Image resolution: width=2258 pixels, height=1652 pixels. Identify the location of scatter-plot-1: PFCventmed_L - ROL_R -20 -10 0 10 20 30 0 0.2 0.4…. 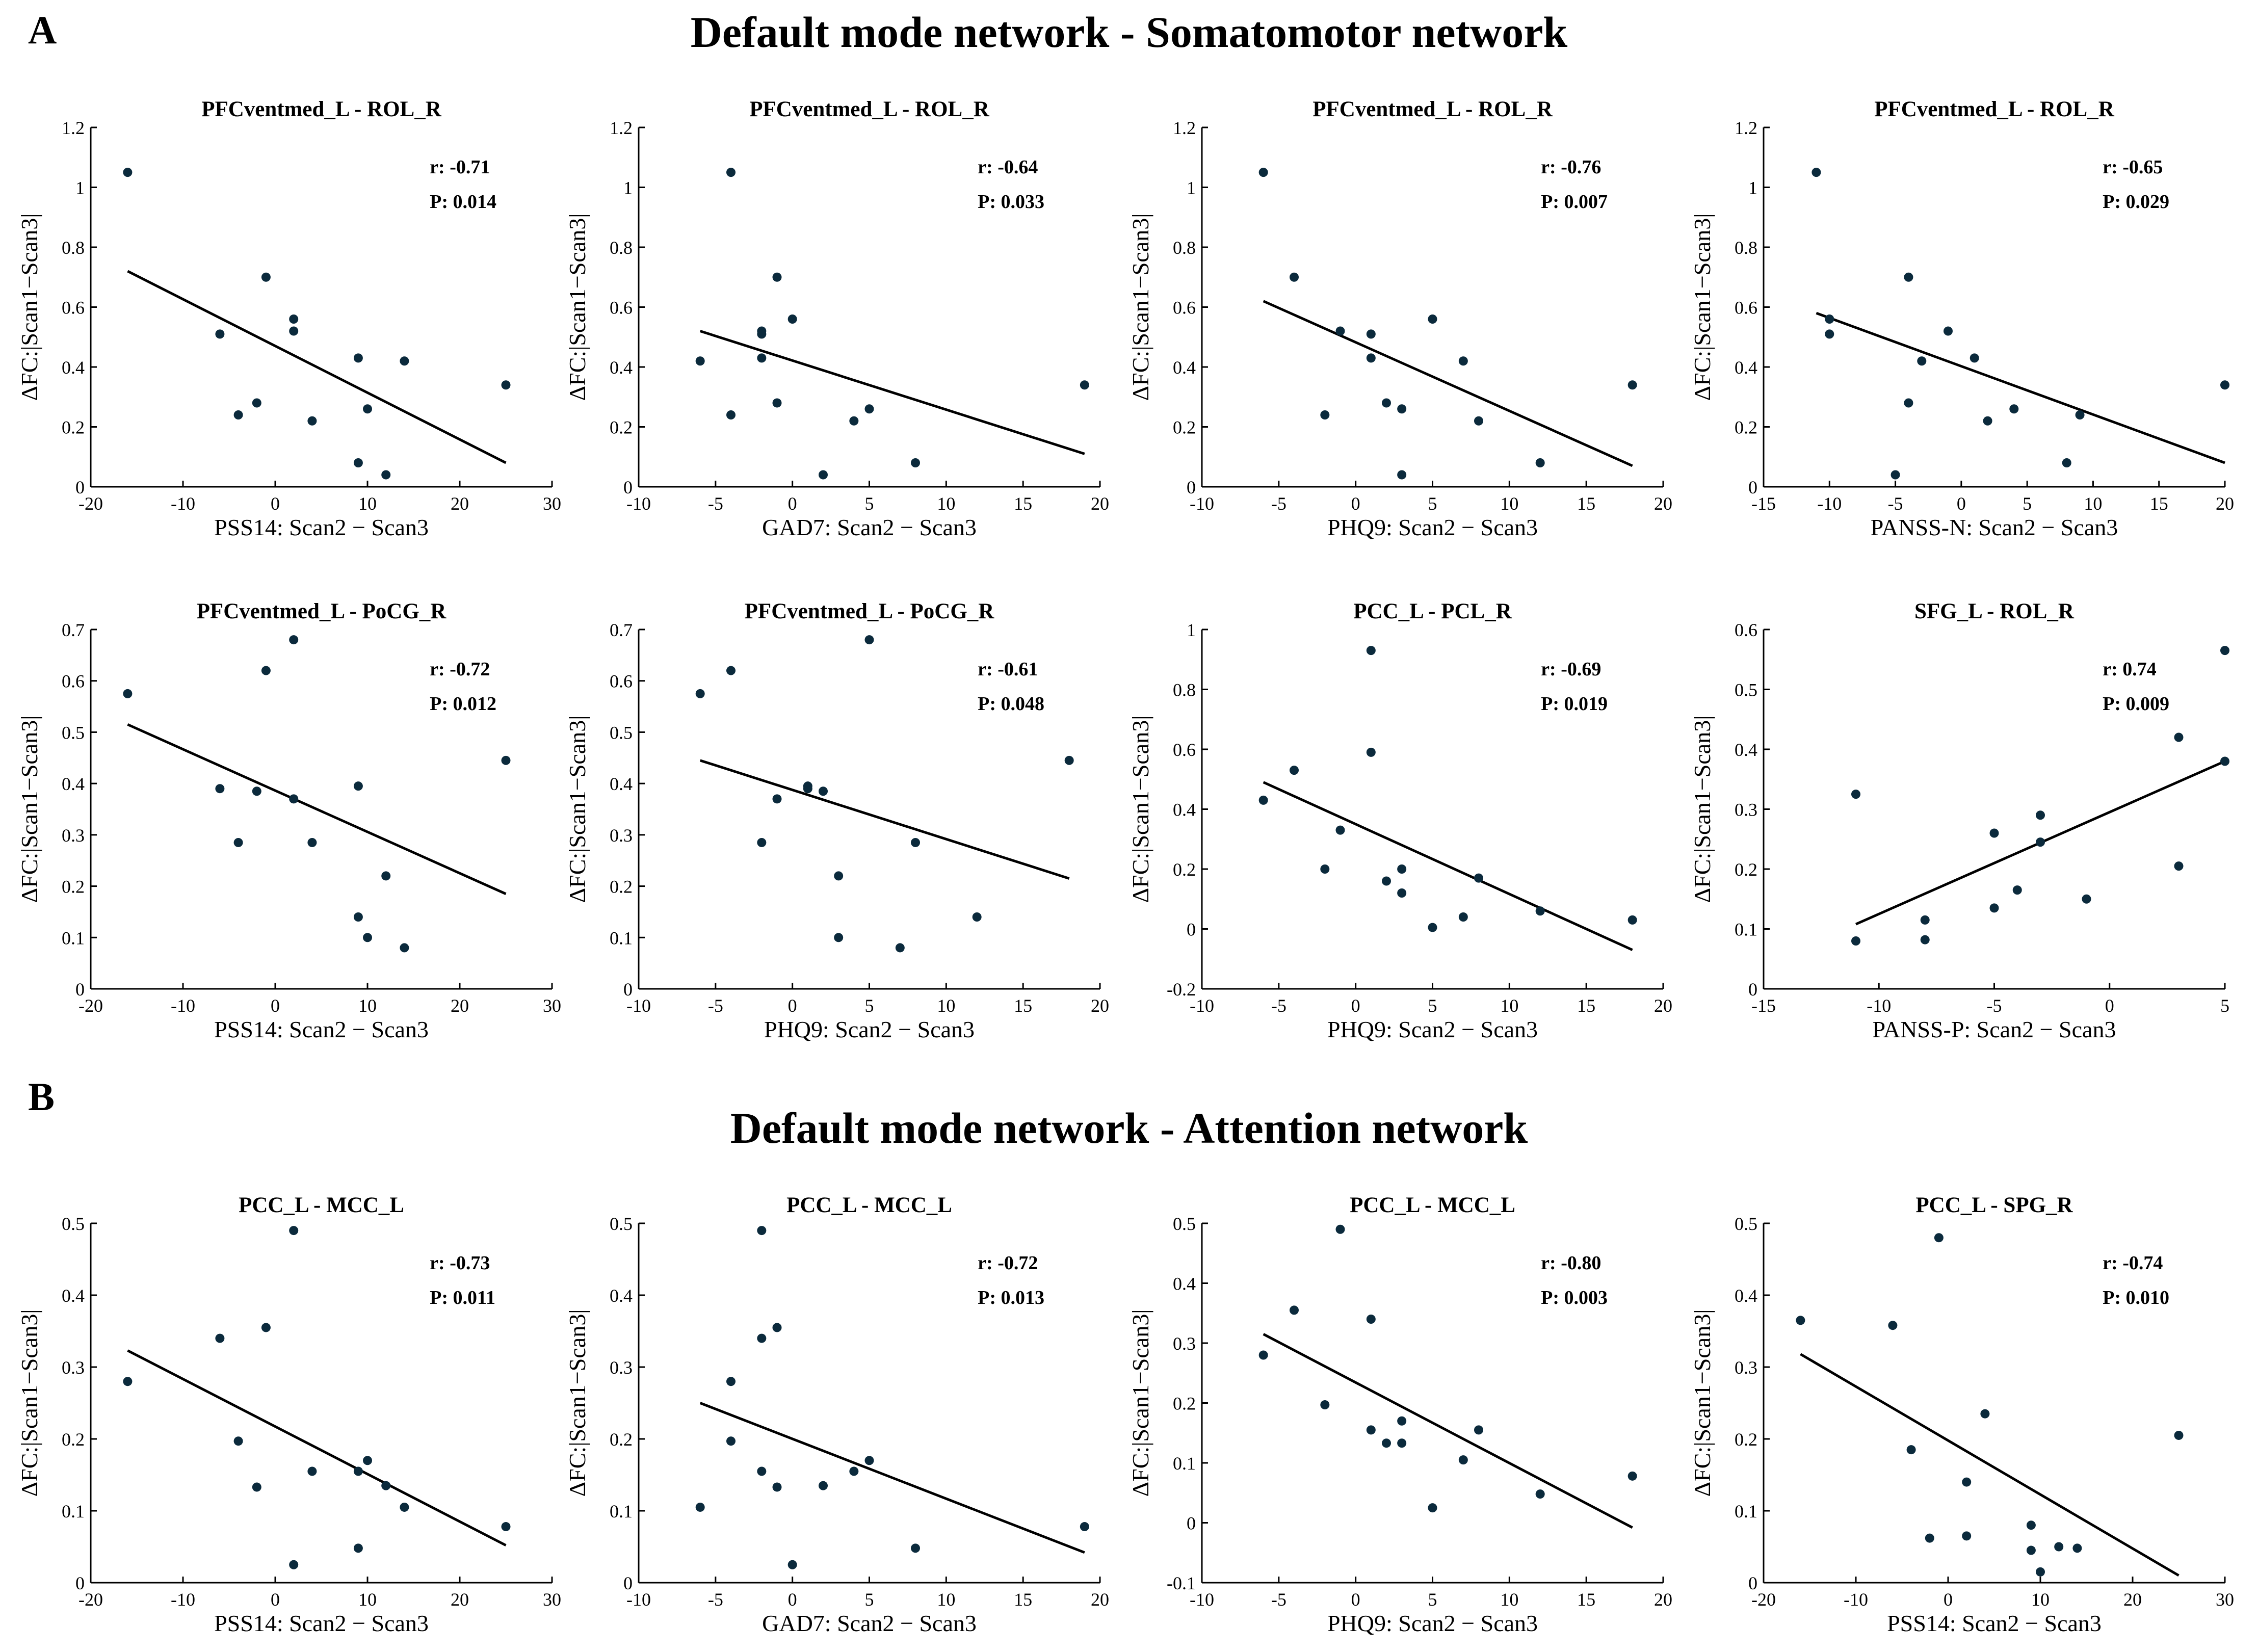
(288, 318).